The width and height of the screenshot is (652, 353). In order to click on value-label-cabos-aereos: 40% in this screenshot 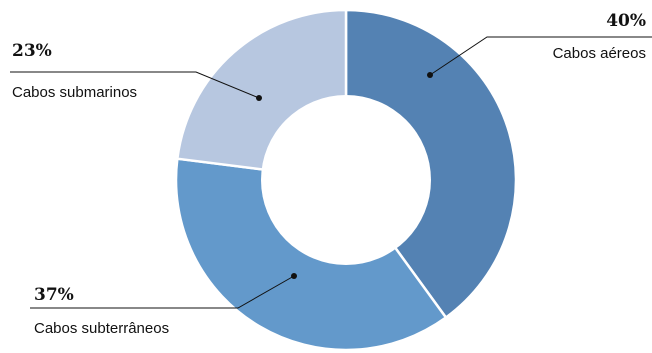, I will do `click(626, 21)`.